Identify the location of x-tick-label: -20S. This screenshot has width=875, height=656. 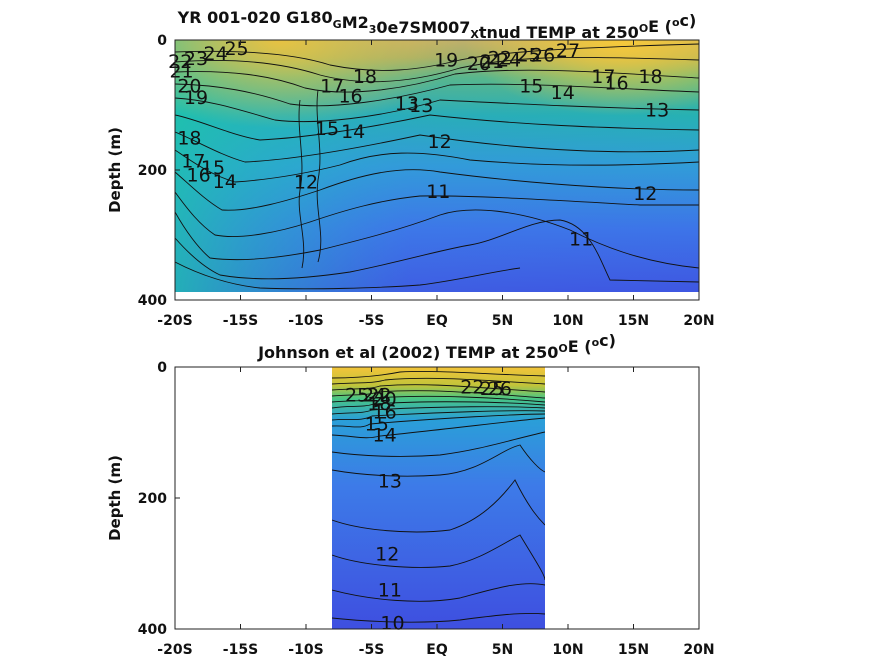
(174, 649).